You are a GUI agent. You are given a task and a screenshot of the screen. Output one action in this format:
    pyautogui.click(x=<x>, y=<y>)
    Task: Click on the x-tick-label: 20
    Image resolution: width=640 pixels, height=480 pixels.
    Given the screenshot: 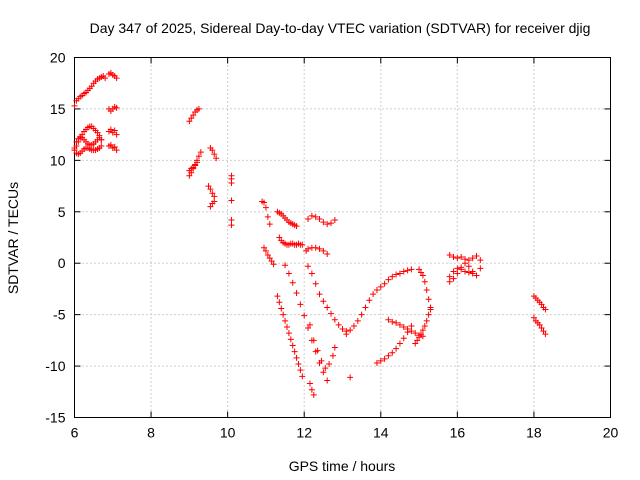 What is the action you would take?
    pyautogui.click(x=611, y=433)
    